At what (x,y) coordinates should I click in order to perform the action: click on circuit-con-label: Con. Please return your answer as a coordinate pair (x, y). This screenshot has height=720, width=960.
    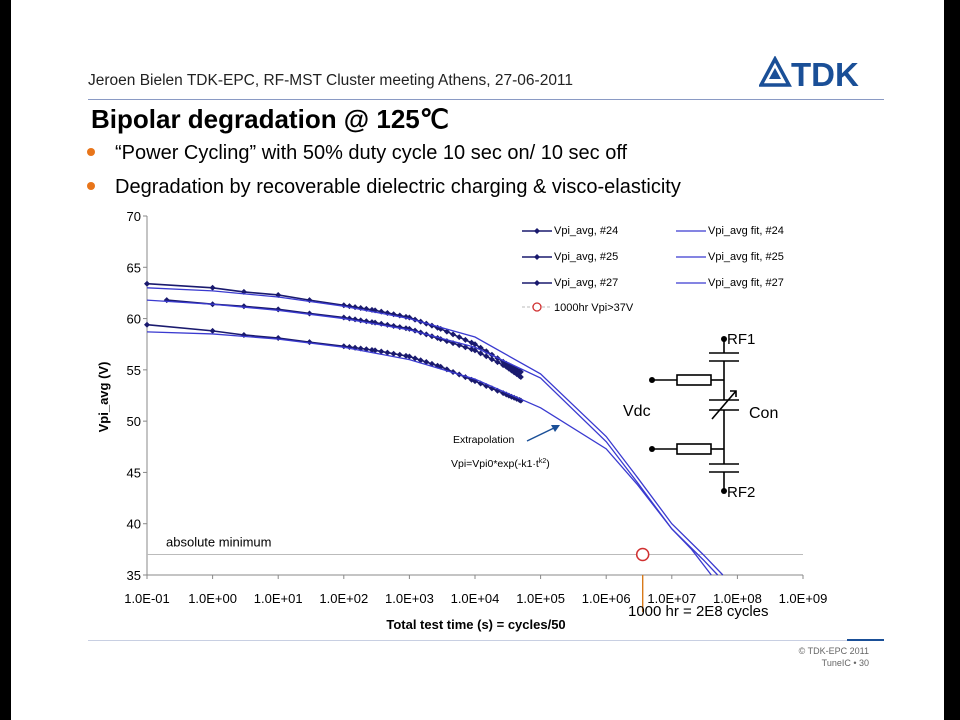
    Looking at the image, I should click on (763, 413).